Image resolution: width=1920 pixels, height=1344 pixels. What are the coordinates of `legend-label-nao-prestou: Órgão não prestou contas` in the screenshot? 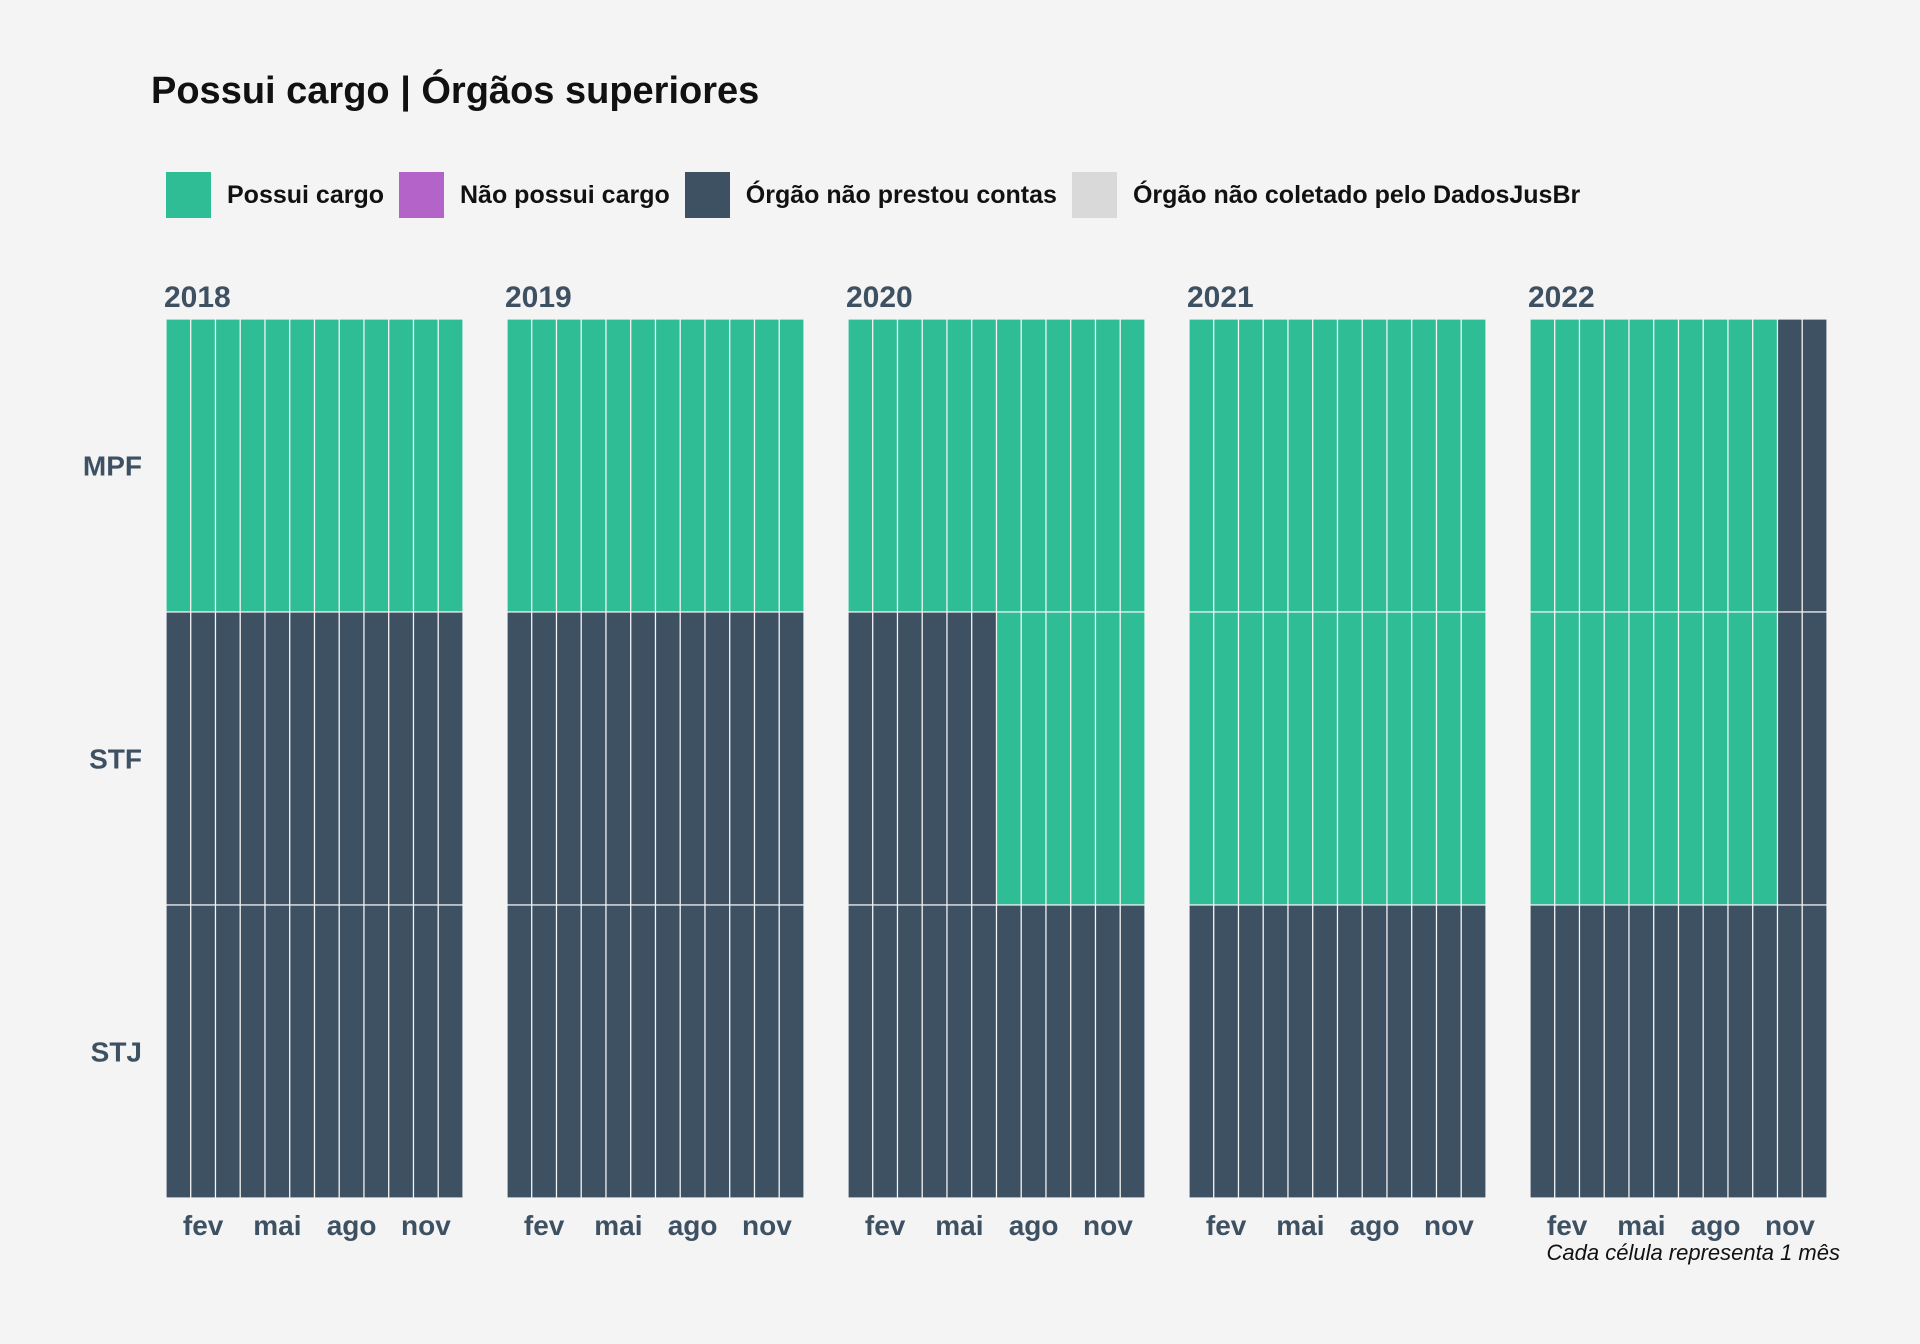 It's located at (901, 194).